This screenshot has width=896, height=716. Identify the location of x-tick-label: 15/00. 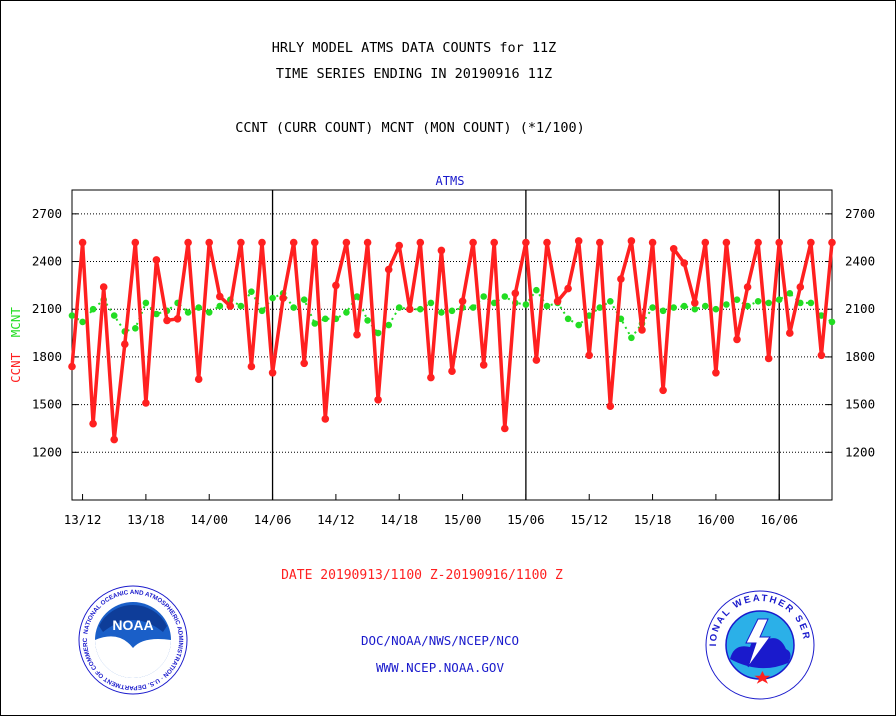
(463, 519).